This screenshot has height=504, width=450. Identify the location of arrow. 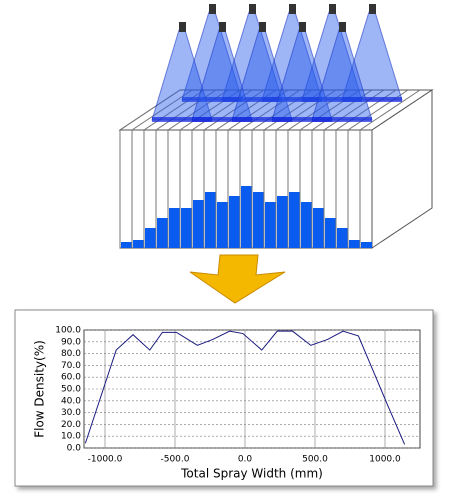
(237, 279).